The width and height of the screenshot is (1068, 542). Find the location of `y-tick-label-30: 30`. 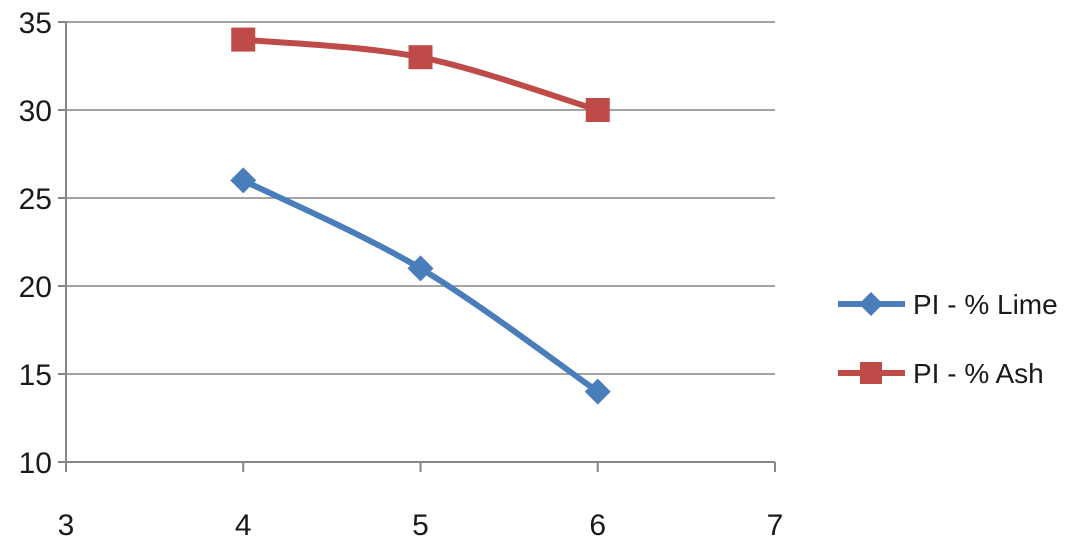

y-tick-label-30: 30 is located at coordinates (35, 111).